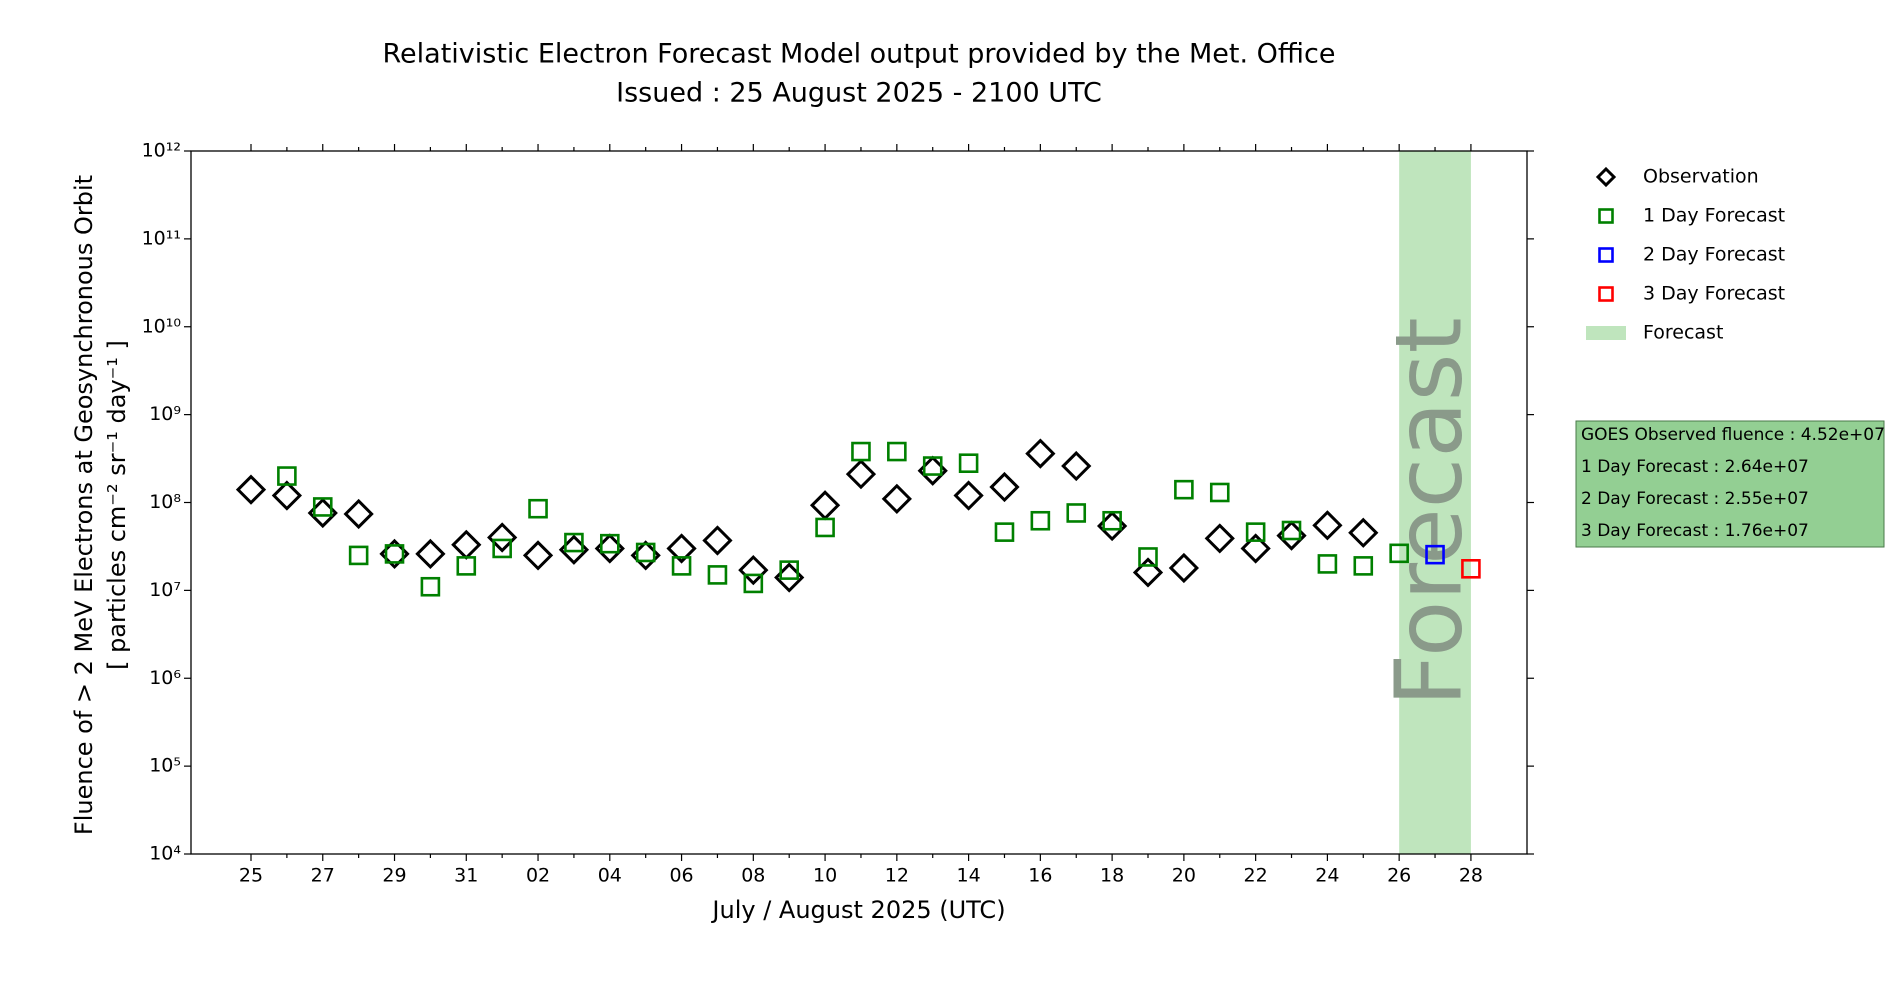 Image resolution: width=1900 pixels, height=1000 pixels. What do you see at coordinates (1184, 876) in the screenshot?
I see `x-tick-label: 20` at bounding box center [1184, 876].